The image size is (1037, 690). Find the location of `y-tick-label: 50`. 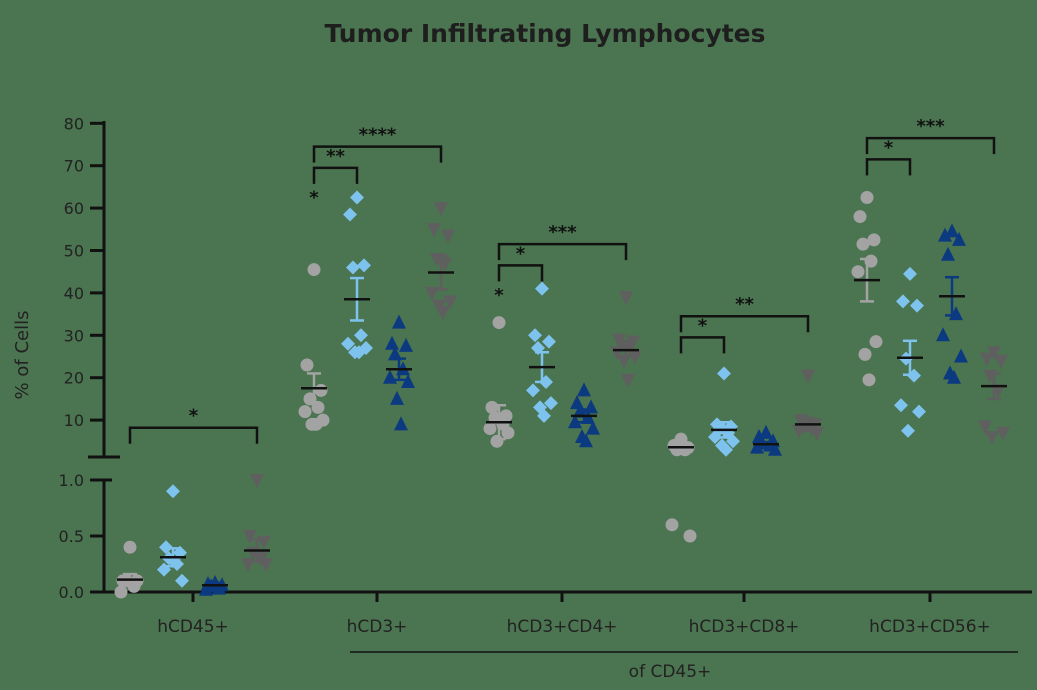

y-tick-label: 50 is located at coordinates (74, 251).